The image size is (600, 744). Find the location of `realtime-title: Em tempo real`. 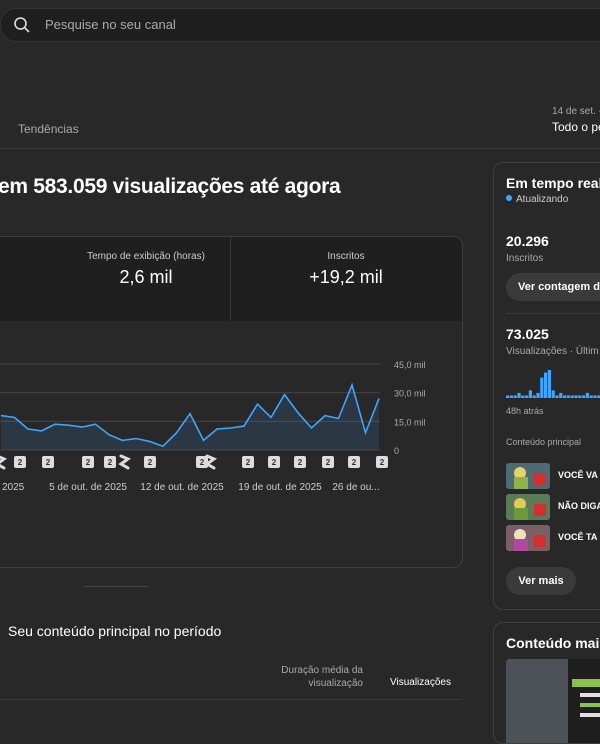

realtime-title: Em tempo real is located at coordinates (553, 183).